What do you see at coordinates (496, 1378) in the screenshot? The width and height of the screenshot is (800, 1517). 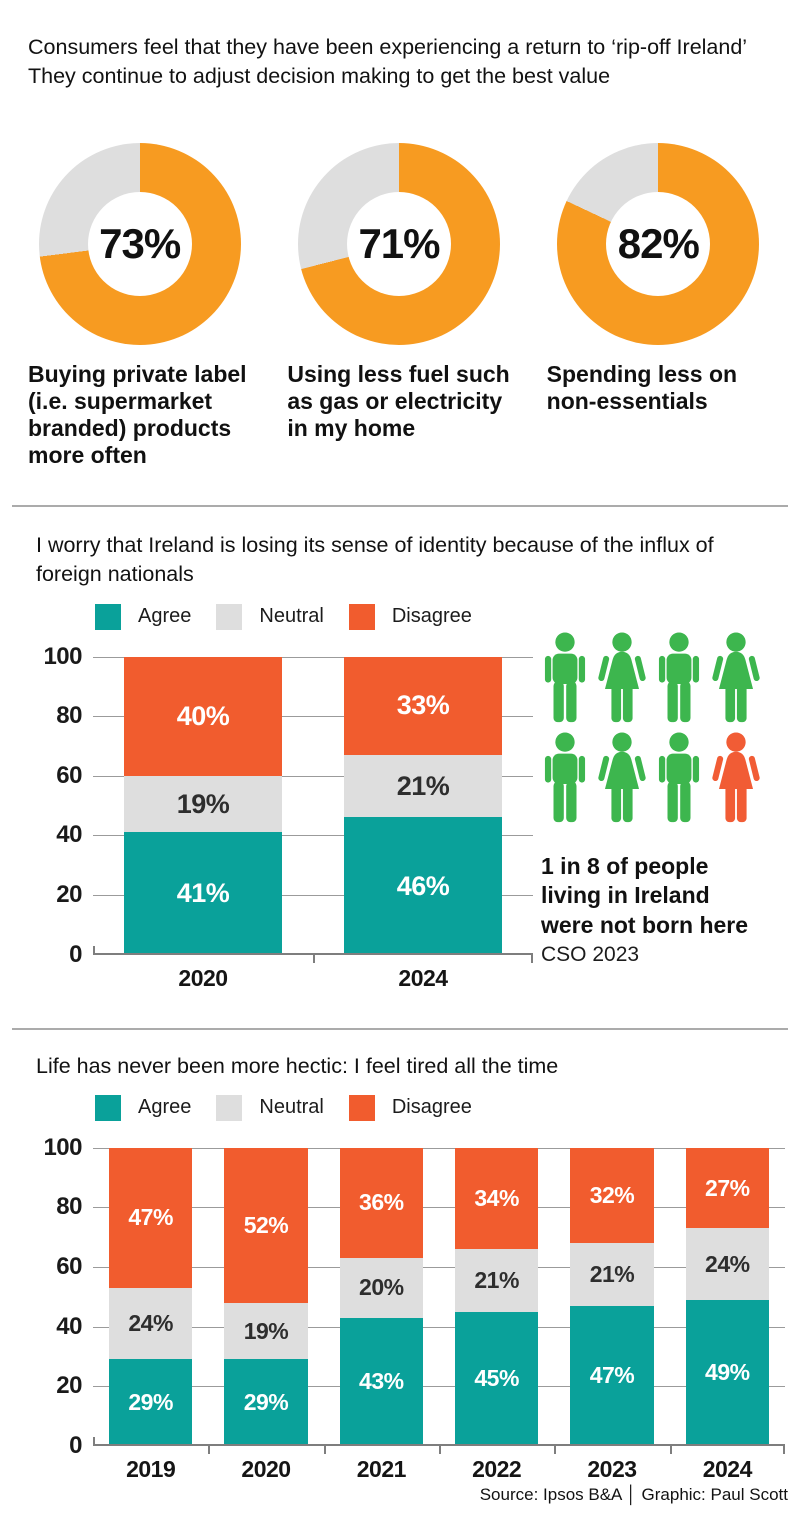 I see `segment-label: 45%` at bounding box center [496, 1378].